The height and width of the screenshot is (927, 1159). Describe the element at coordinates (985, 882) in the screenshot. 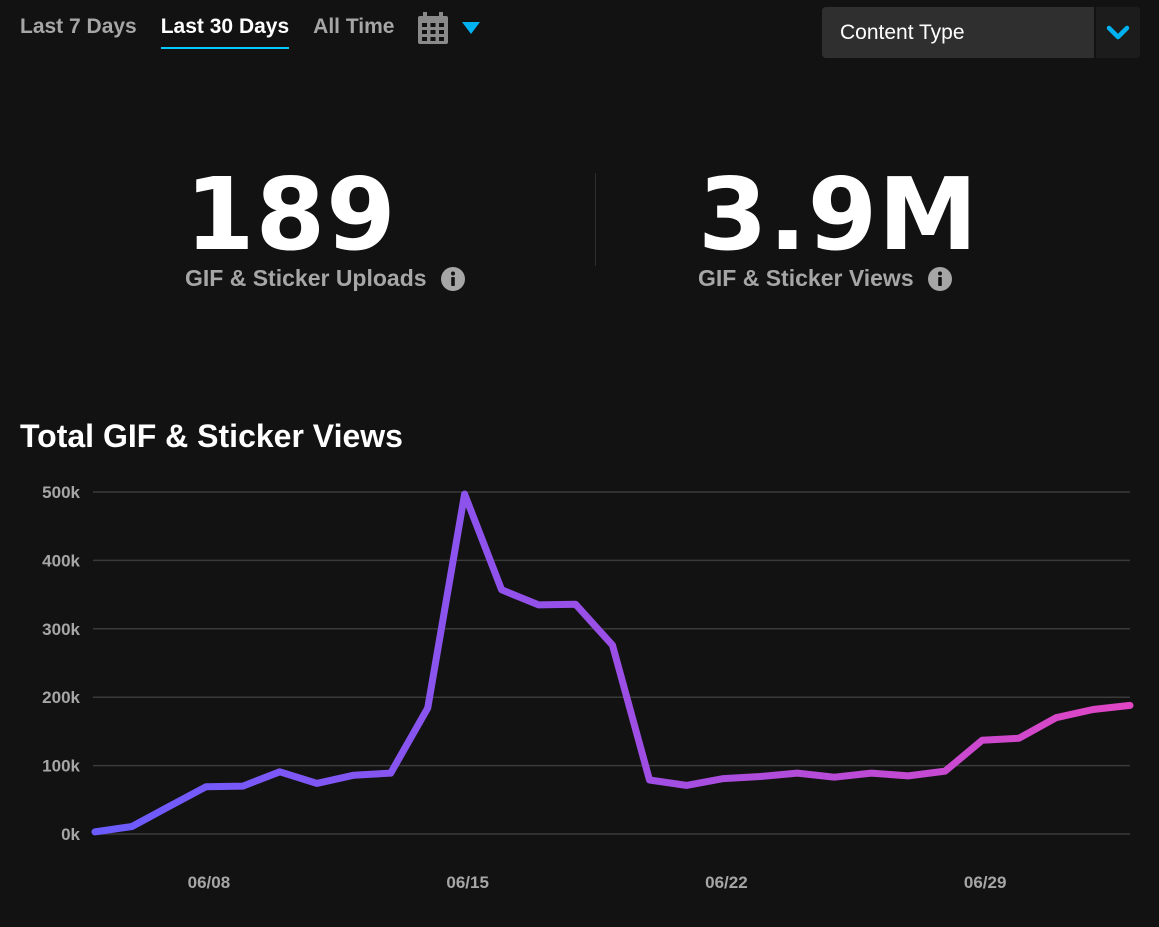

I see `x-tick-label: 06/29` at that location.